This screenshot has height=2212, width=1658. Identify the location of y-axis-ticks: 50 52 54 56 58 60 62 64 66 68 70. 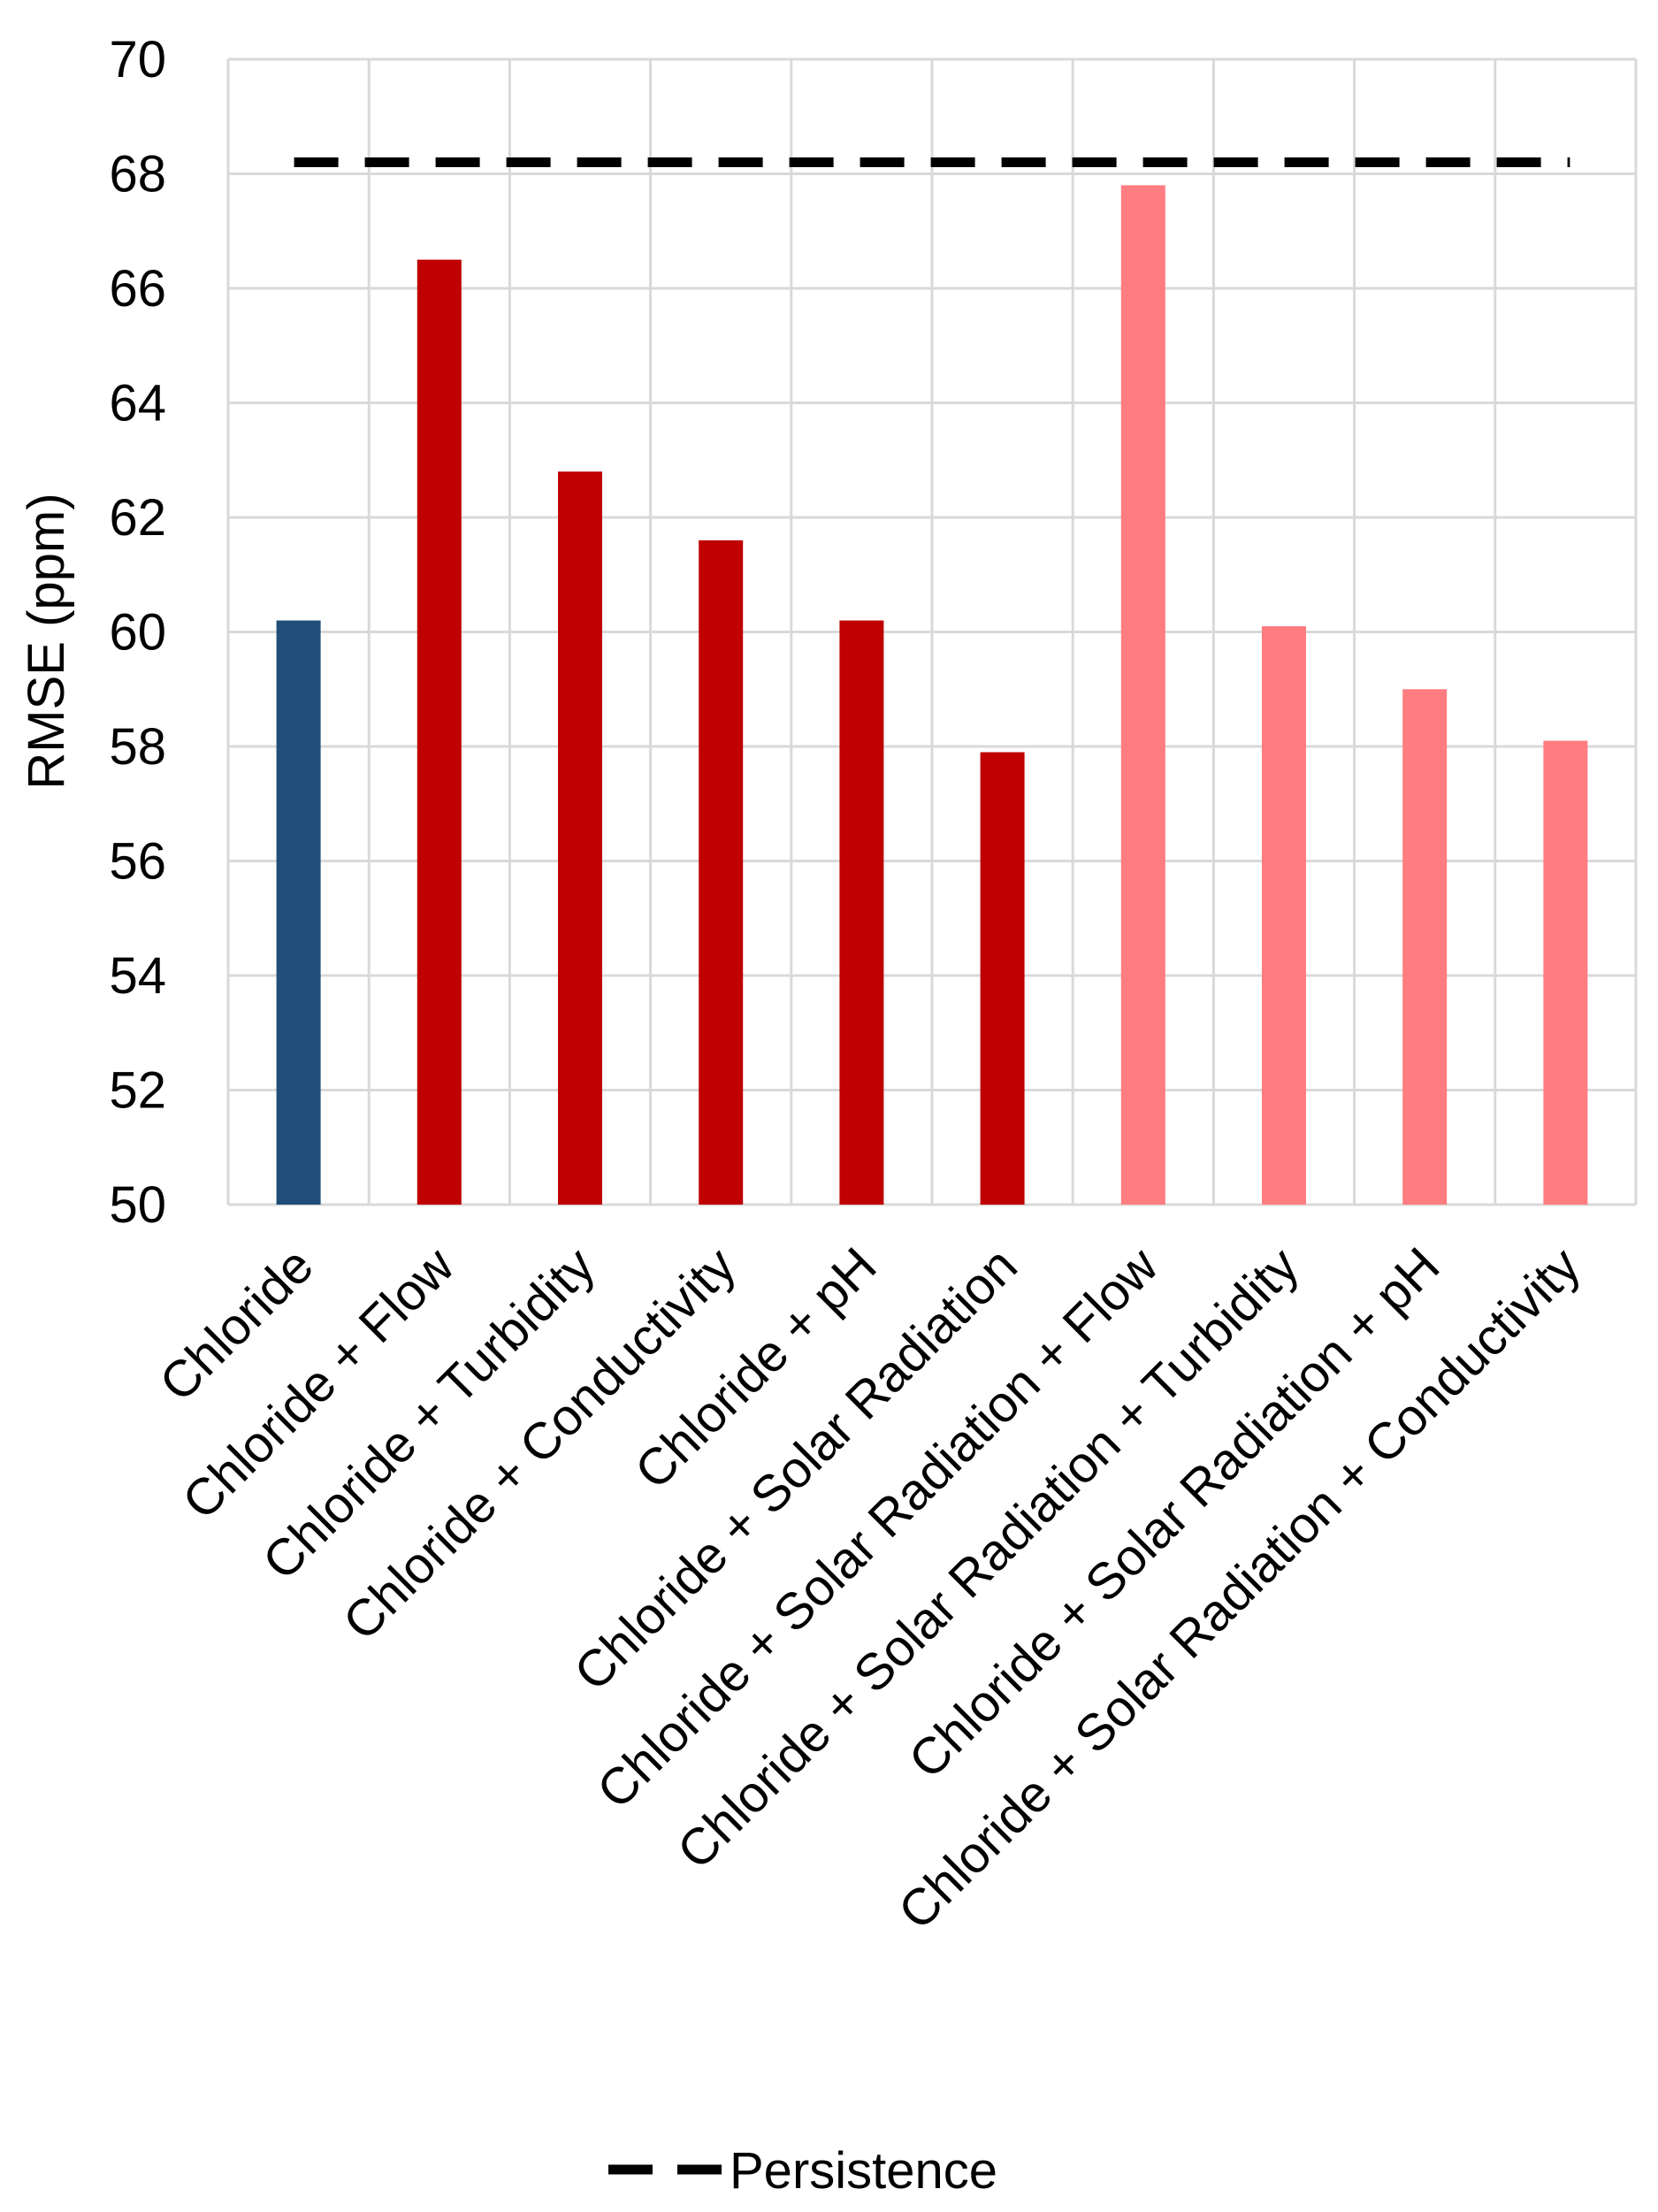
(137, 632).